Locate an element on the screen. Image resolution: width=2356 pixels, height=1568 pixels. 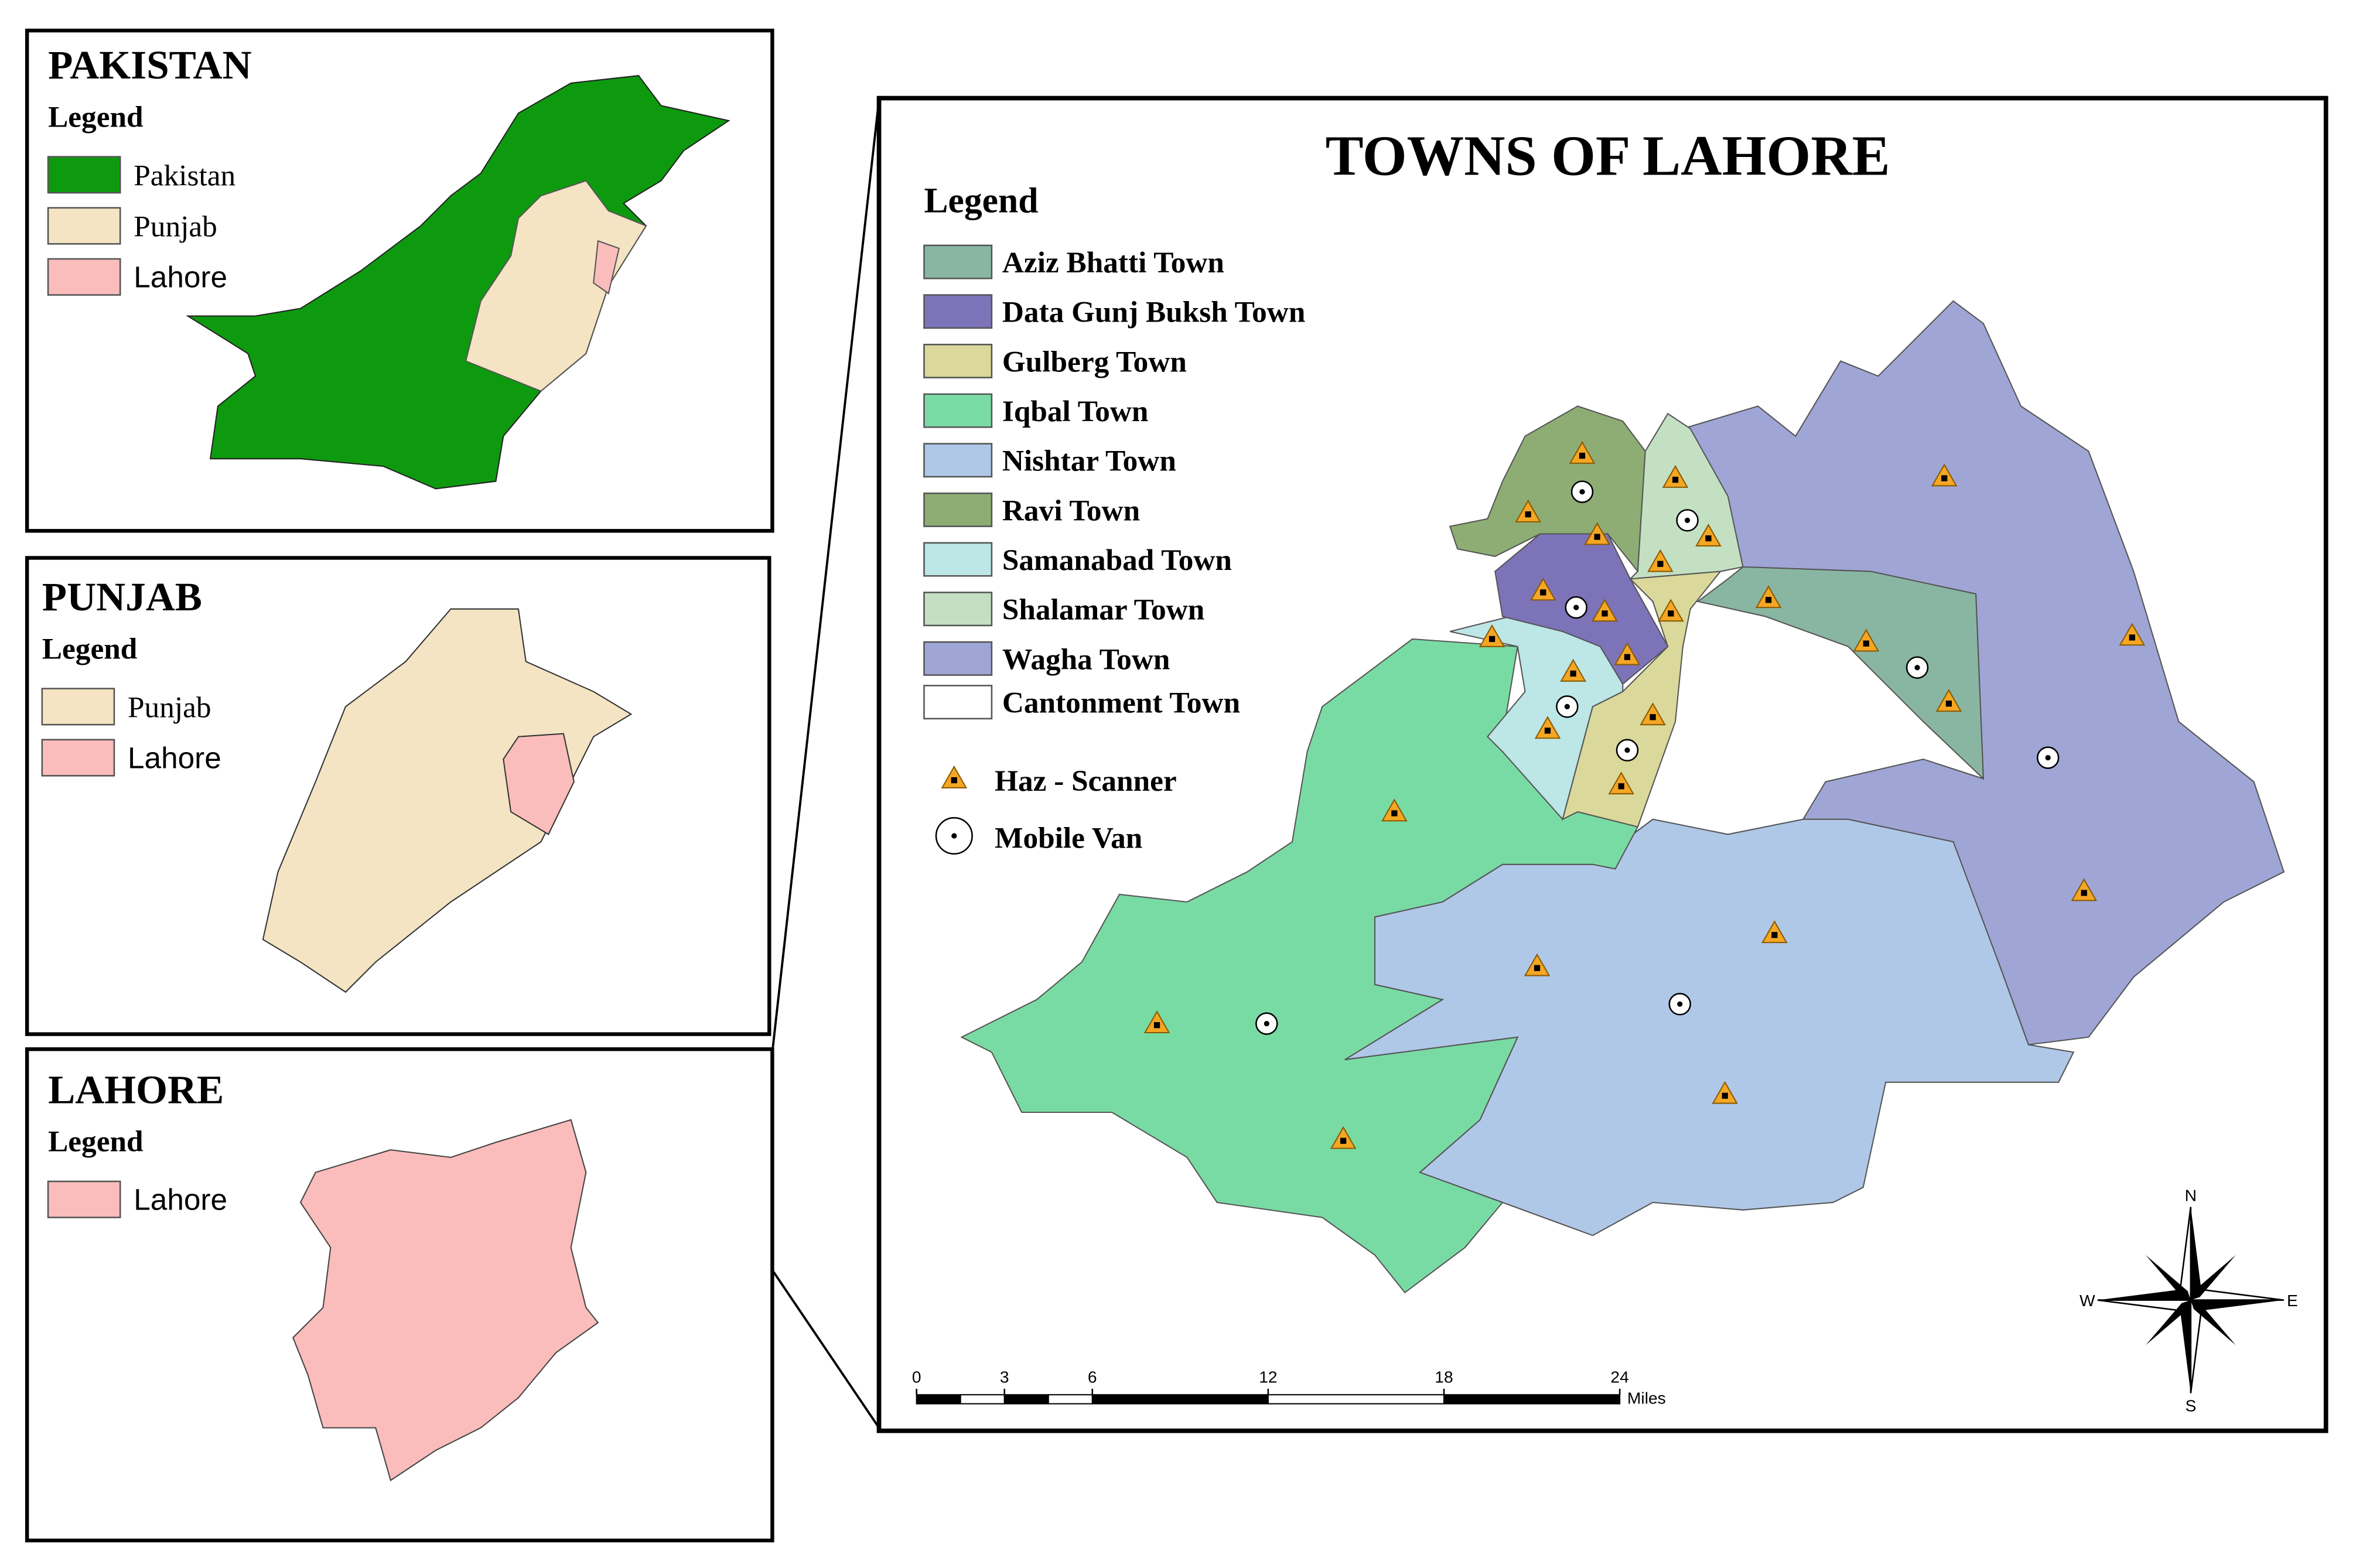
legend-label: Wagha Town is located at coordinates (1086, 659).